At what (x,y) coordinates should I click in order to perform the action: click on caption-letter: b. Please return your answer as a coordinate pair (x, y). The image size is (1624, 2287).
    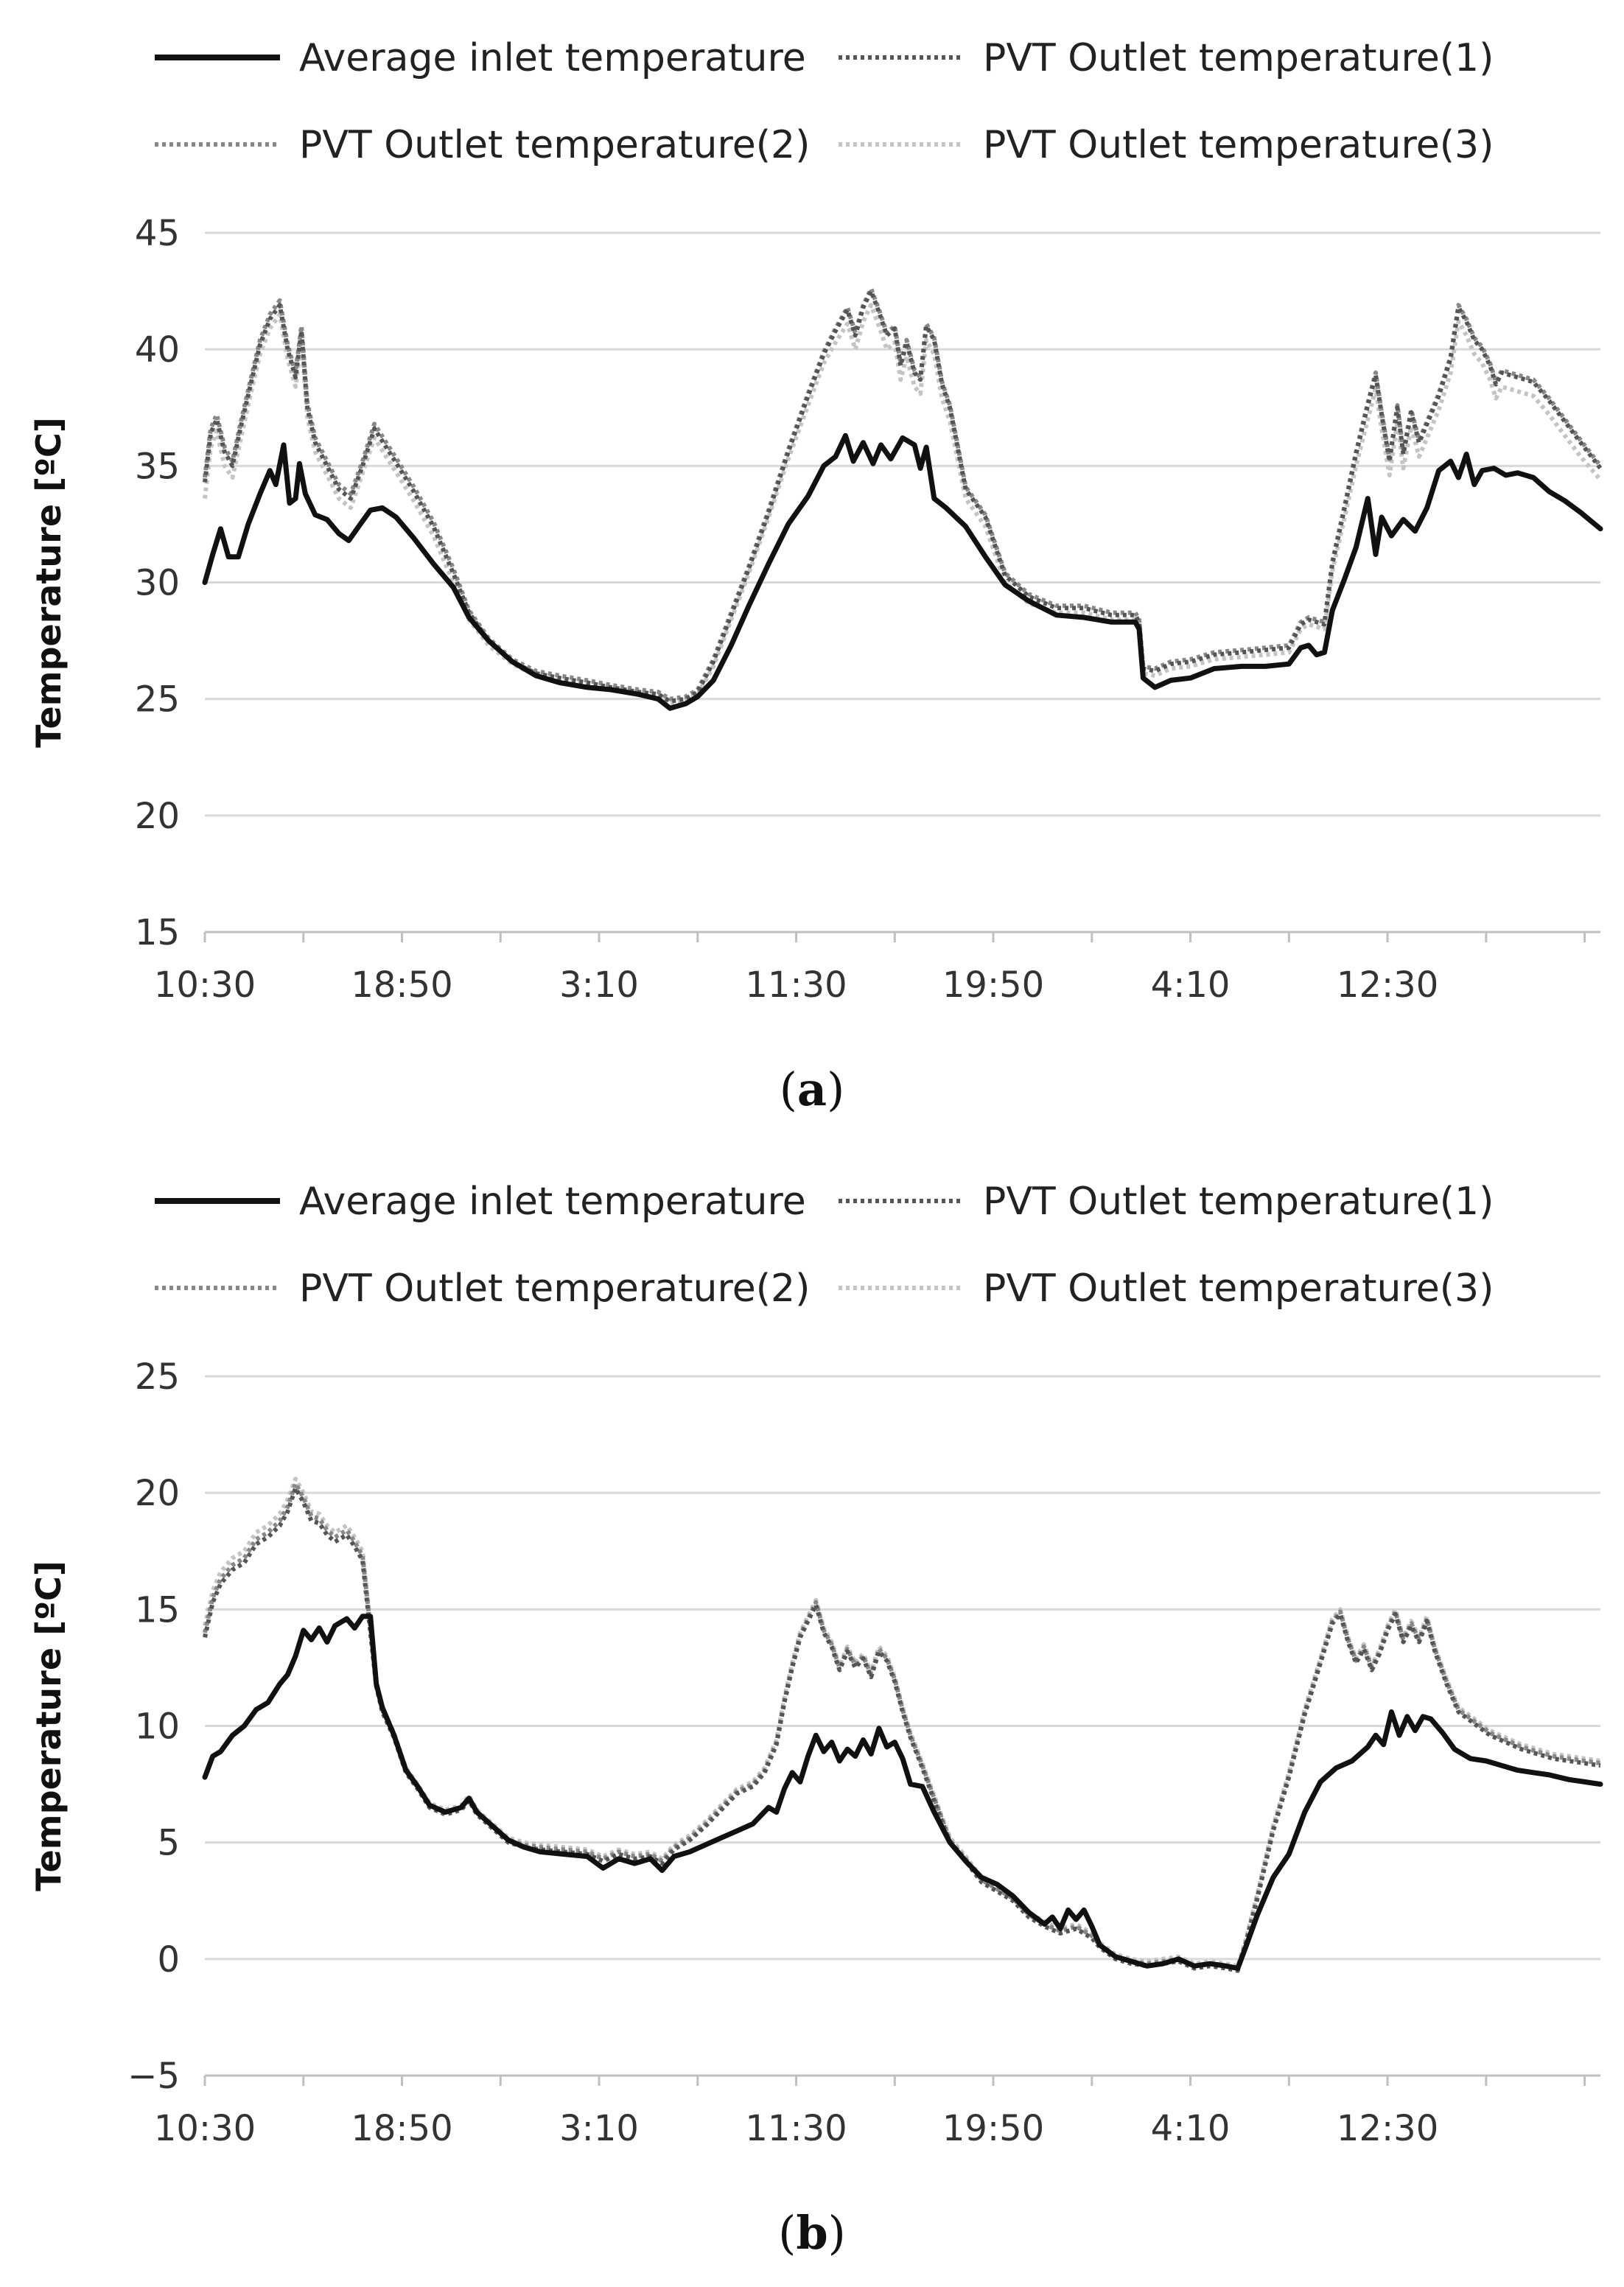
    Looking at the image, I should click on (811, 2233).